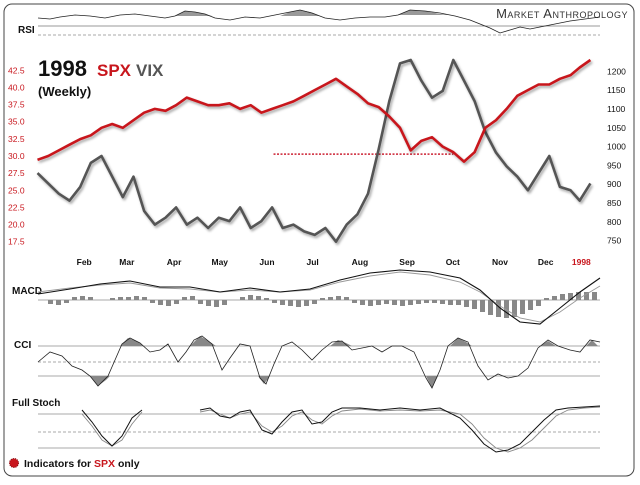  Describe the element at coordinates (616, 147) in the screenshot. I see `spx-tick-label: 1000` at that location.